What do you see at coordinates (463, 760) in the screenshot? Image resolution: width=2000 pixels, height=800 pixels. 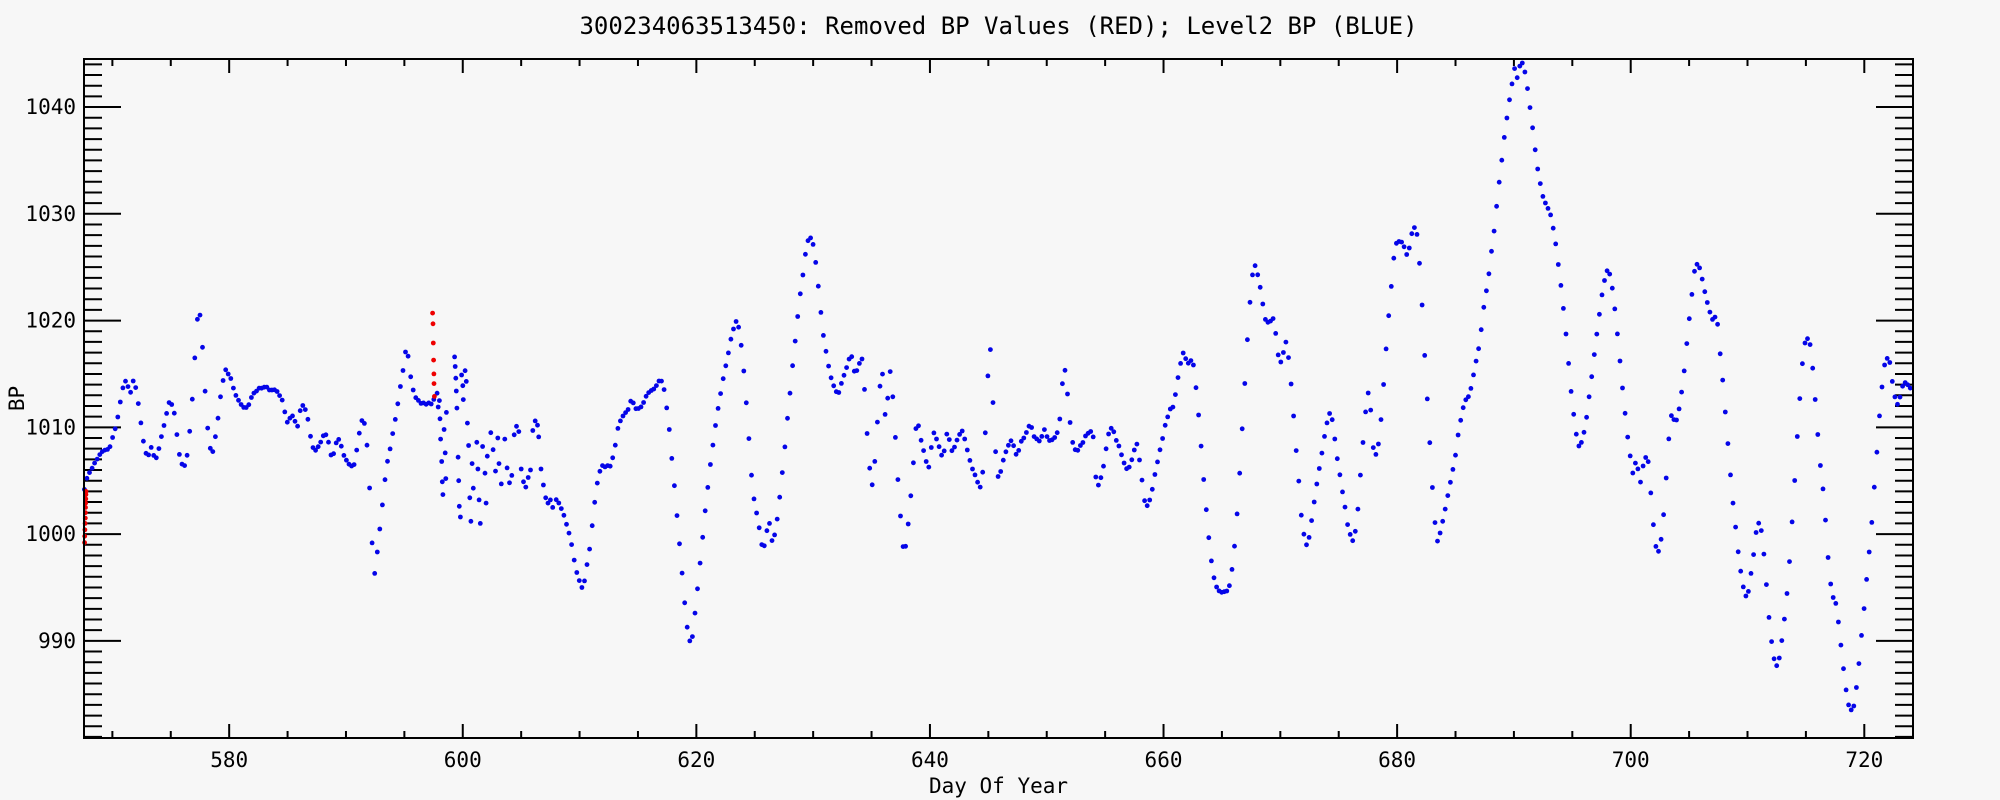 I see `svg-text: 600` at bounding box center [463, 760].